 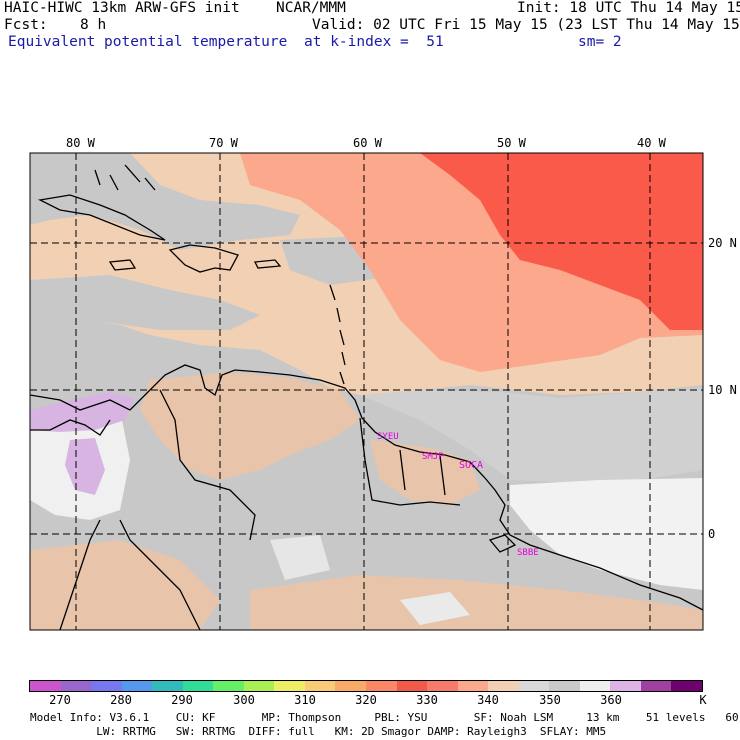 I want to click on lon-label-40w: 40 W, so click(x=651, y=143).